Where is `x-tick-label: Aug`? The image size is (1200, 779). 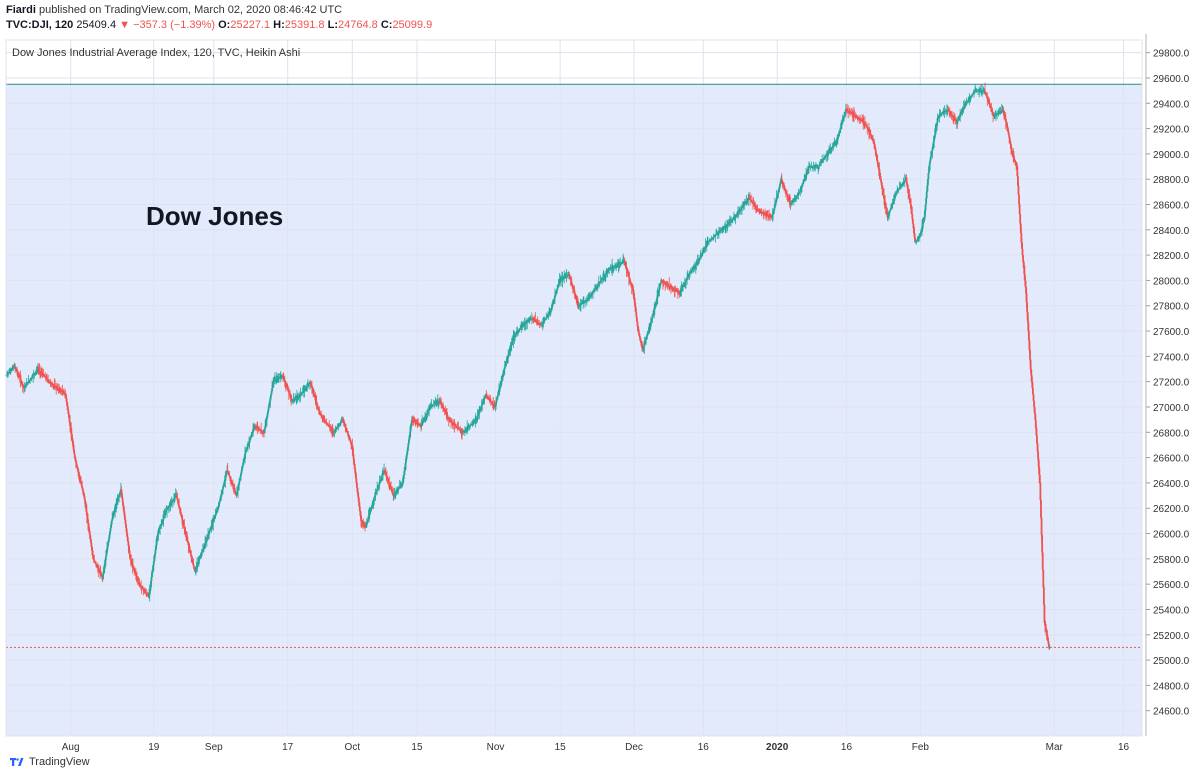
x-tick-label: Aug is located at coordinates (71, 747).